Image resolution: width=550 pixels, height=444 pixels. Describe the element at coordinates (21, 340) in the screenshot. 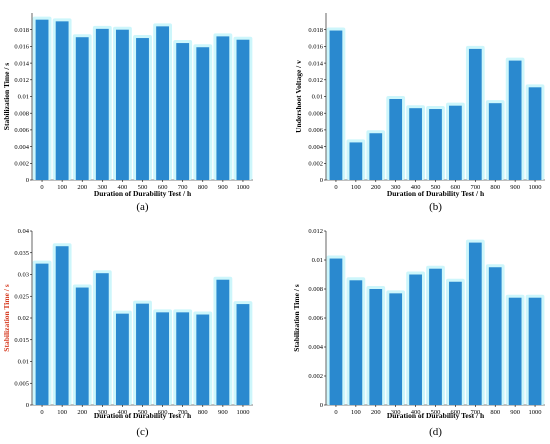

I see `y-tick-label: 0.015` at that location.